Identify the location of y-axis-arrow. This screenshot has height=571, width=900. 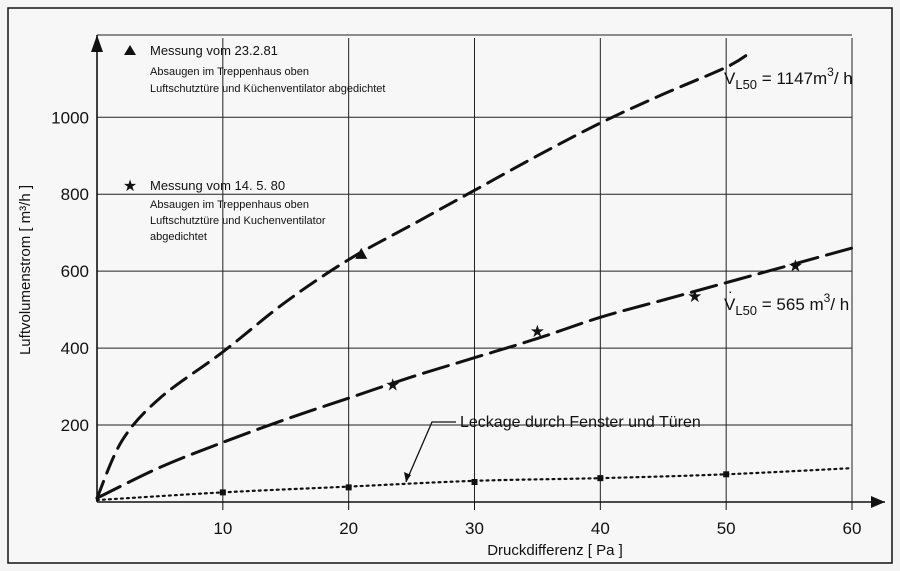
(97, 43).